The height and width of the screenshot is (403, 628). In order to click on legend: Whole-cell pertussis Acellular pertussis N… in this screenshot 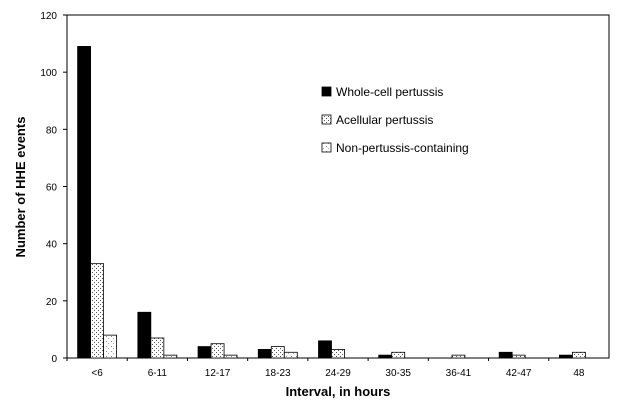, I will do `click(395, 120)`.